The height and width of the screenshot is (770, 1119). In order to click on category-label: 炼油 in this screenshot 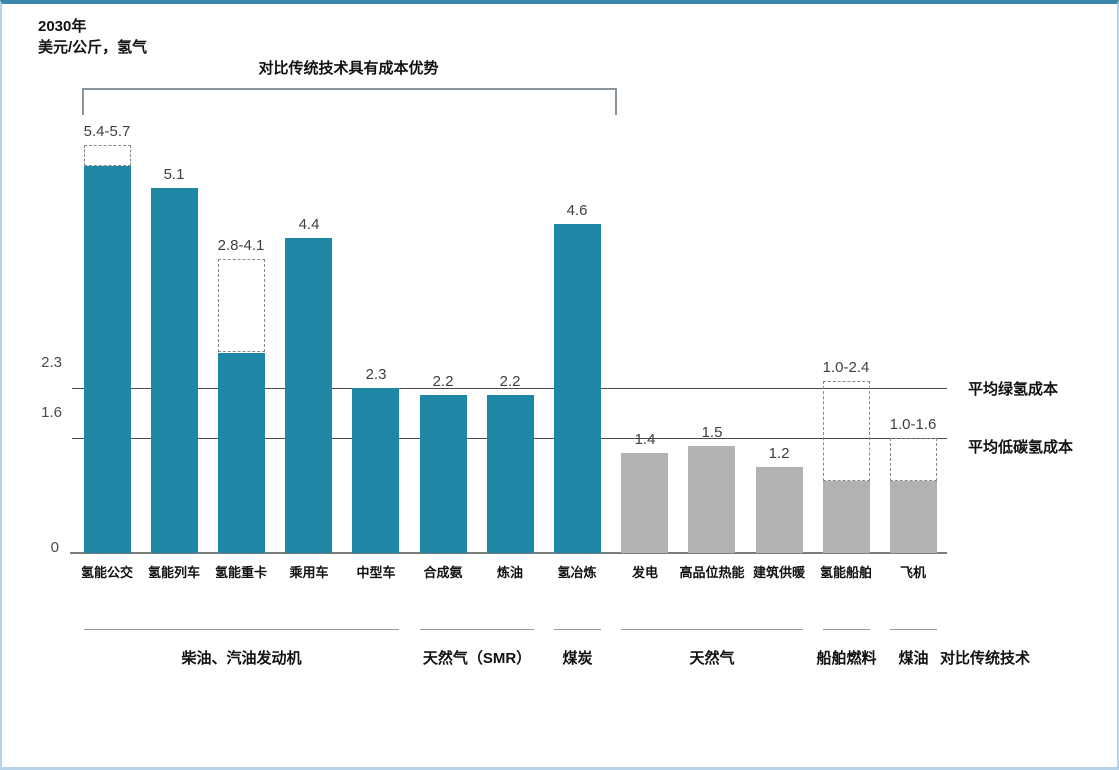, I will do `click(509, 572)`.